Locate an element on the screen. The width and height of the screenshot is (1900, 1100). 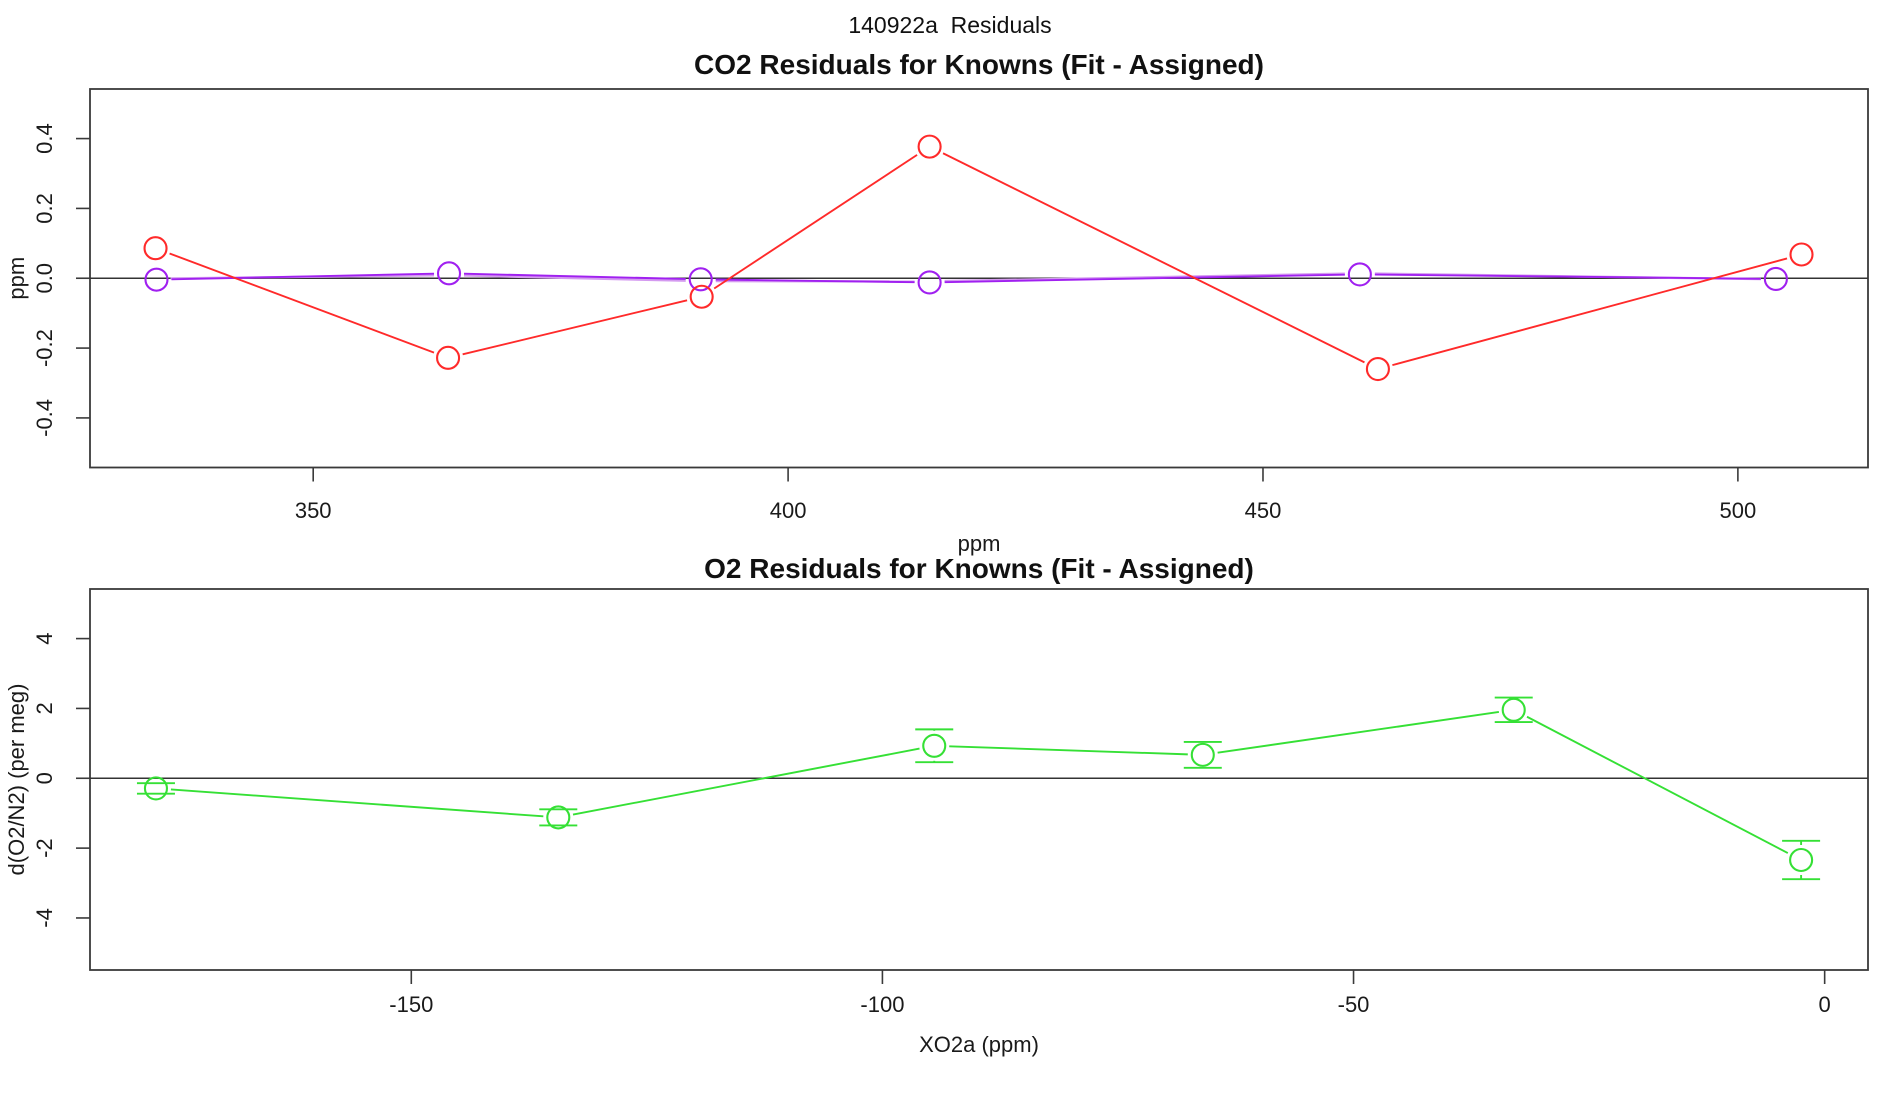
y-axis-tick-label: -4 is located at coordinates (44, 918).